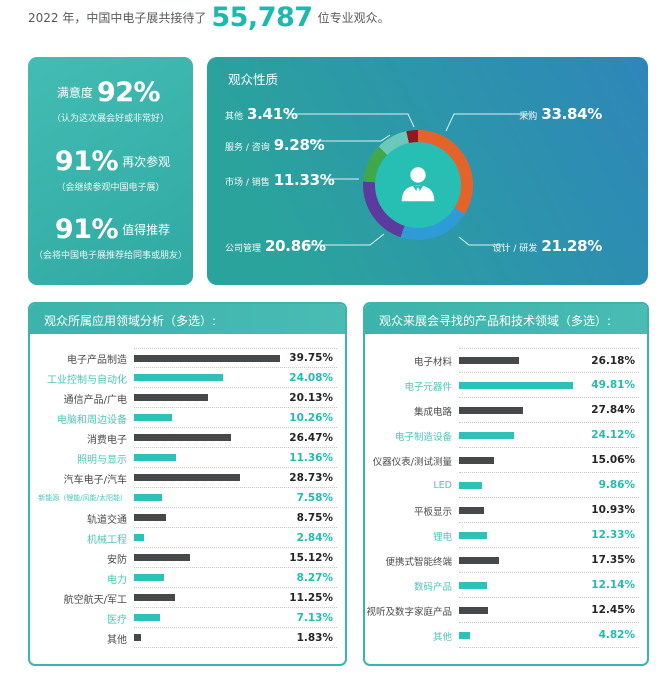  I want to click on bar-label: 电脑和周边设备, so click(92, 420).